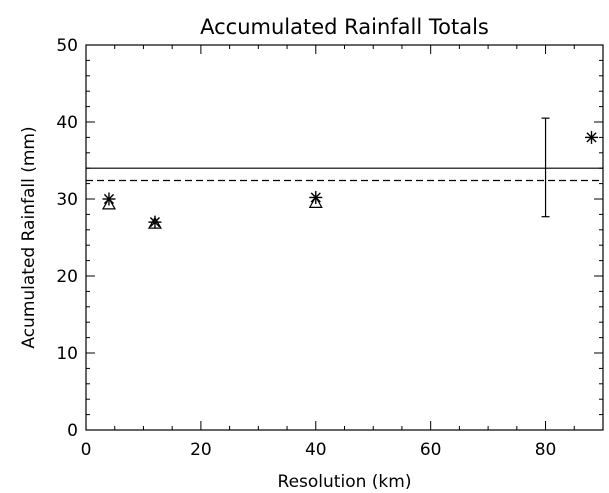 This screenshot has width=609, height=493. What do you see at coordinates (72, 431) in the screenshot?
I see `y-tick-label: 0` at bounding box center [72, 431].